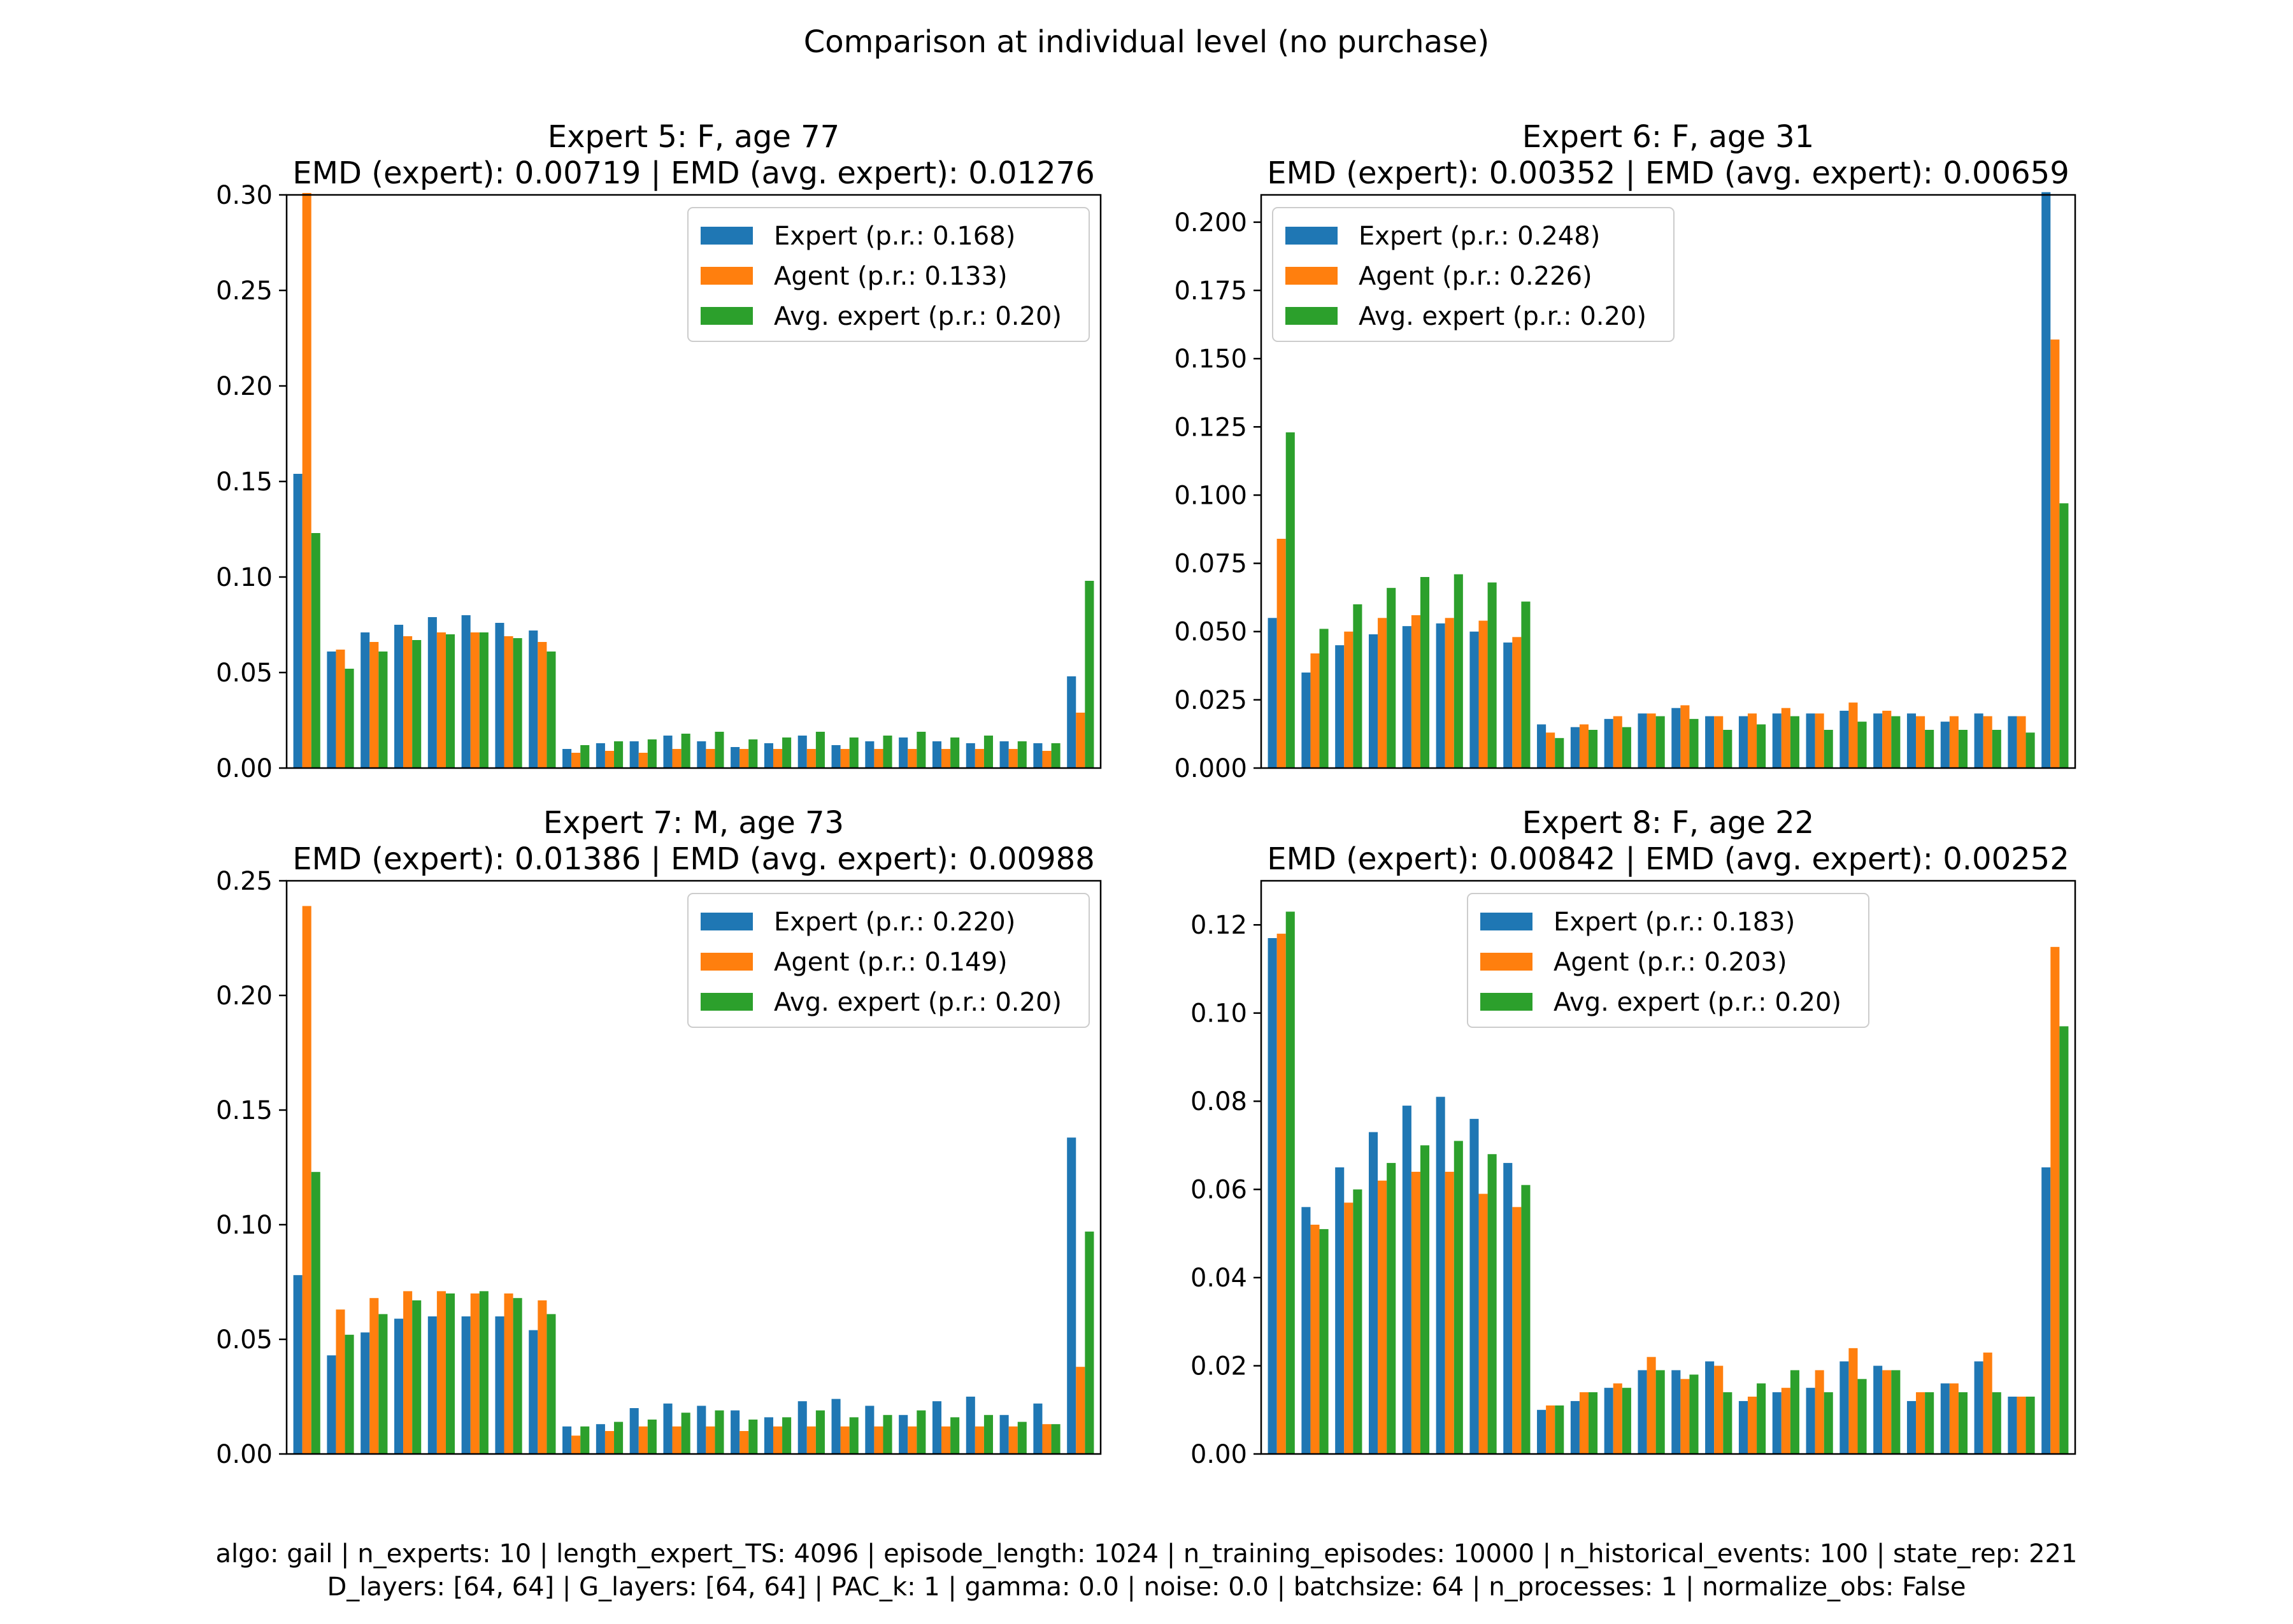 The height and width of the screenshot is (1624, 2293). I want to click on legend-label-1: Expert (p.r.: 0.248), so click(1479, 236).